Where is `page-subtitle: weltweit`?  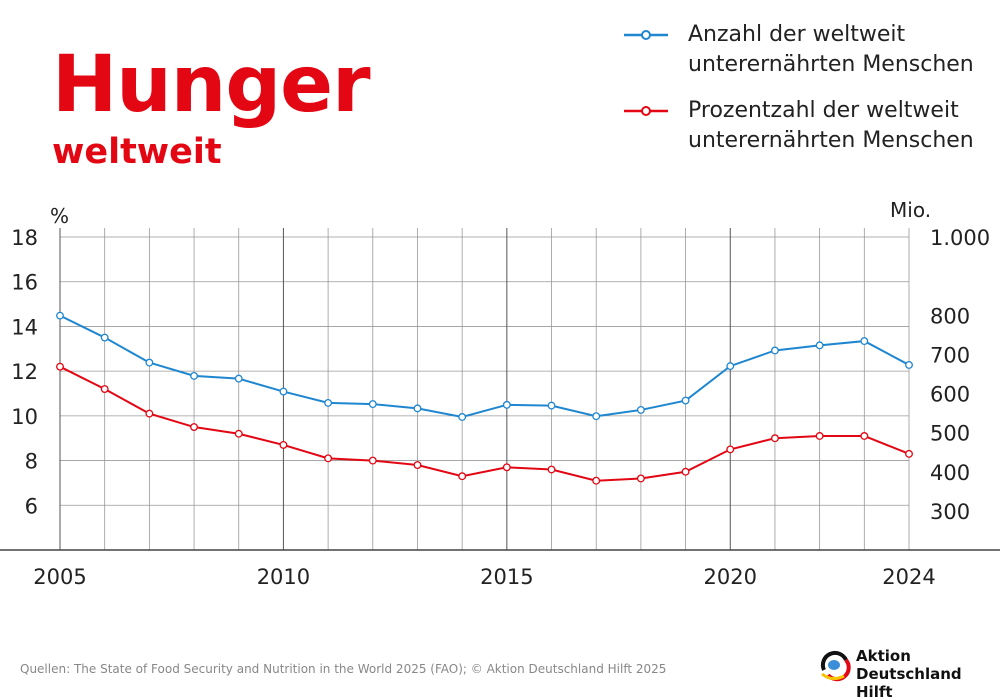 page-subtitle: weltweit is located at coordinates (137, 152).